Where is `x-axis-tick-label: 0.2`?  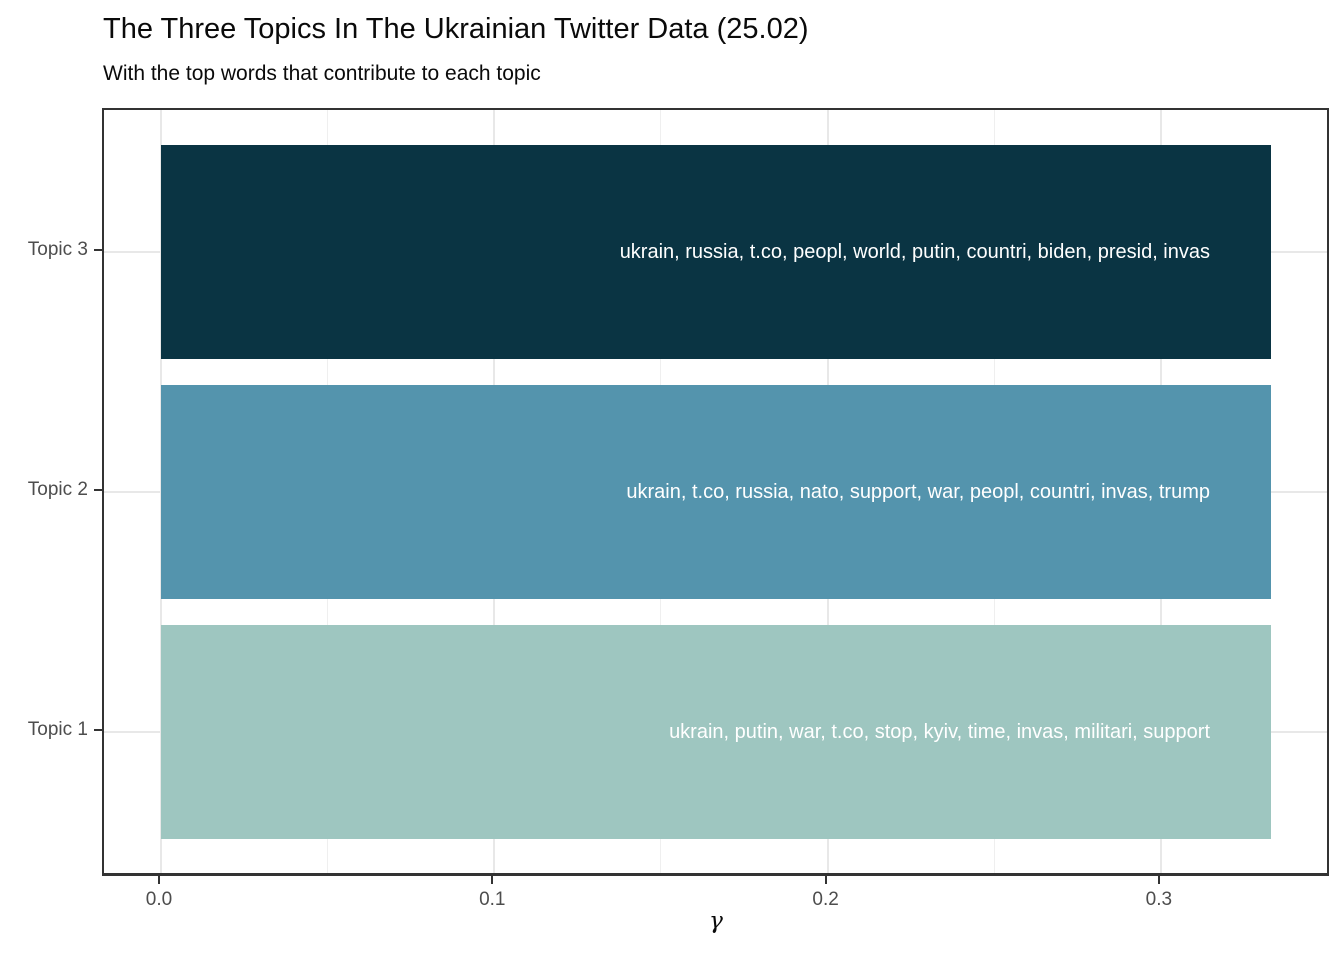 x-axis-tick-label: 0.2 is located at coordinates (825, 899).